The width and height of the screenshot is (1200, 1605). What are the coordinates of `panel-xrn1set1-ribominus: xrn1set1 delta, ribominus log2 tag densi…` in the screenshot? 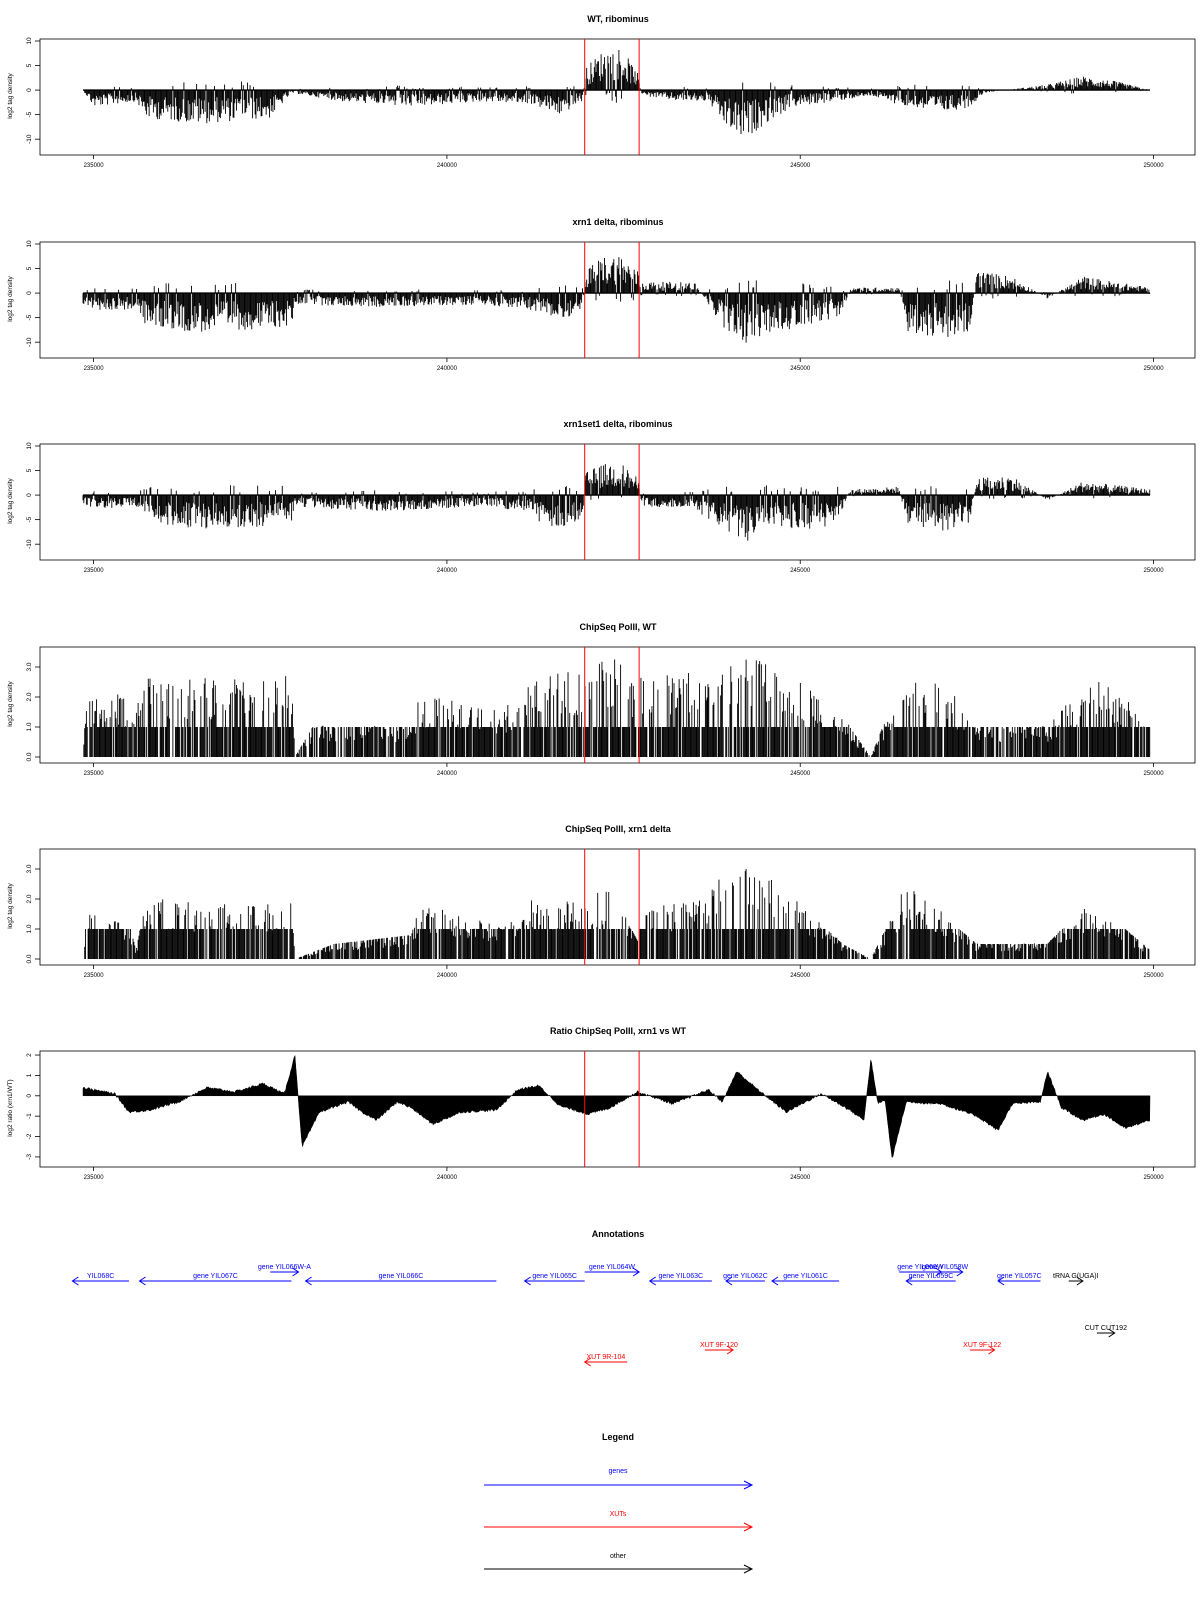 It's located at (601, 496).